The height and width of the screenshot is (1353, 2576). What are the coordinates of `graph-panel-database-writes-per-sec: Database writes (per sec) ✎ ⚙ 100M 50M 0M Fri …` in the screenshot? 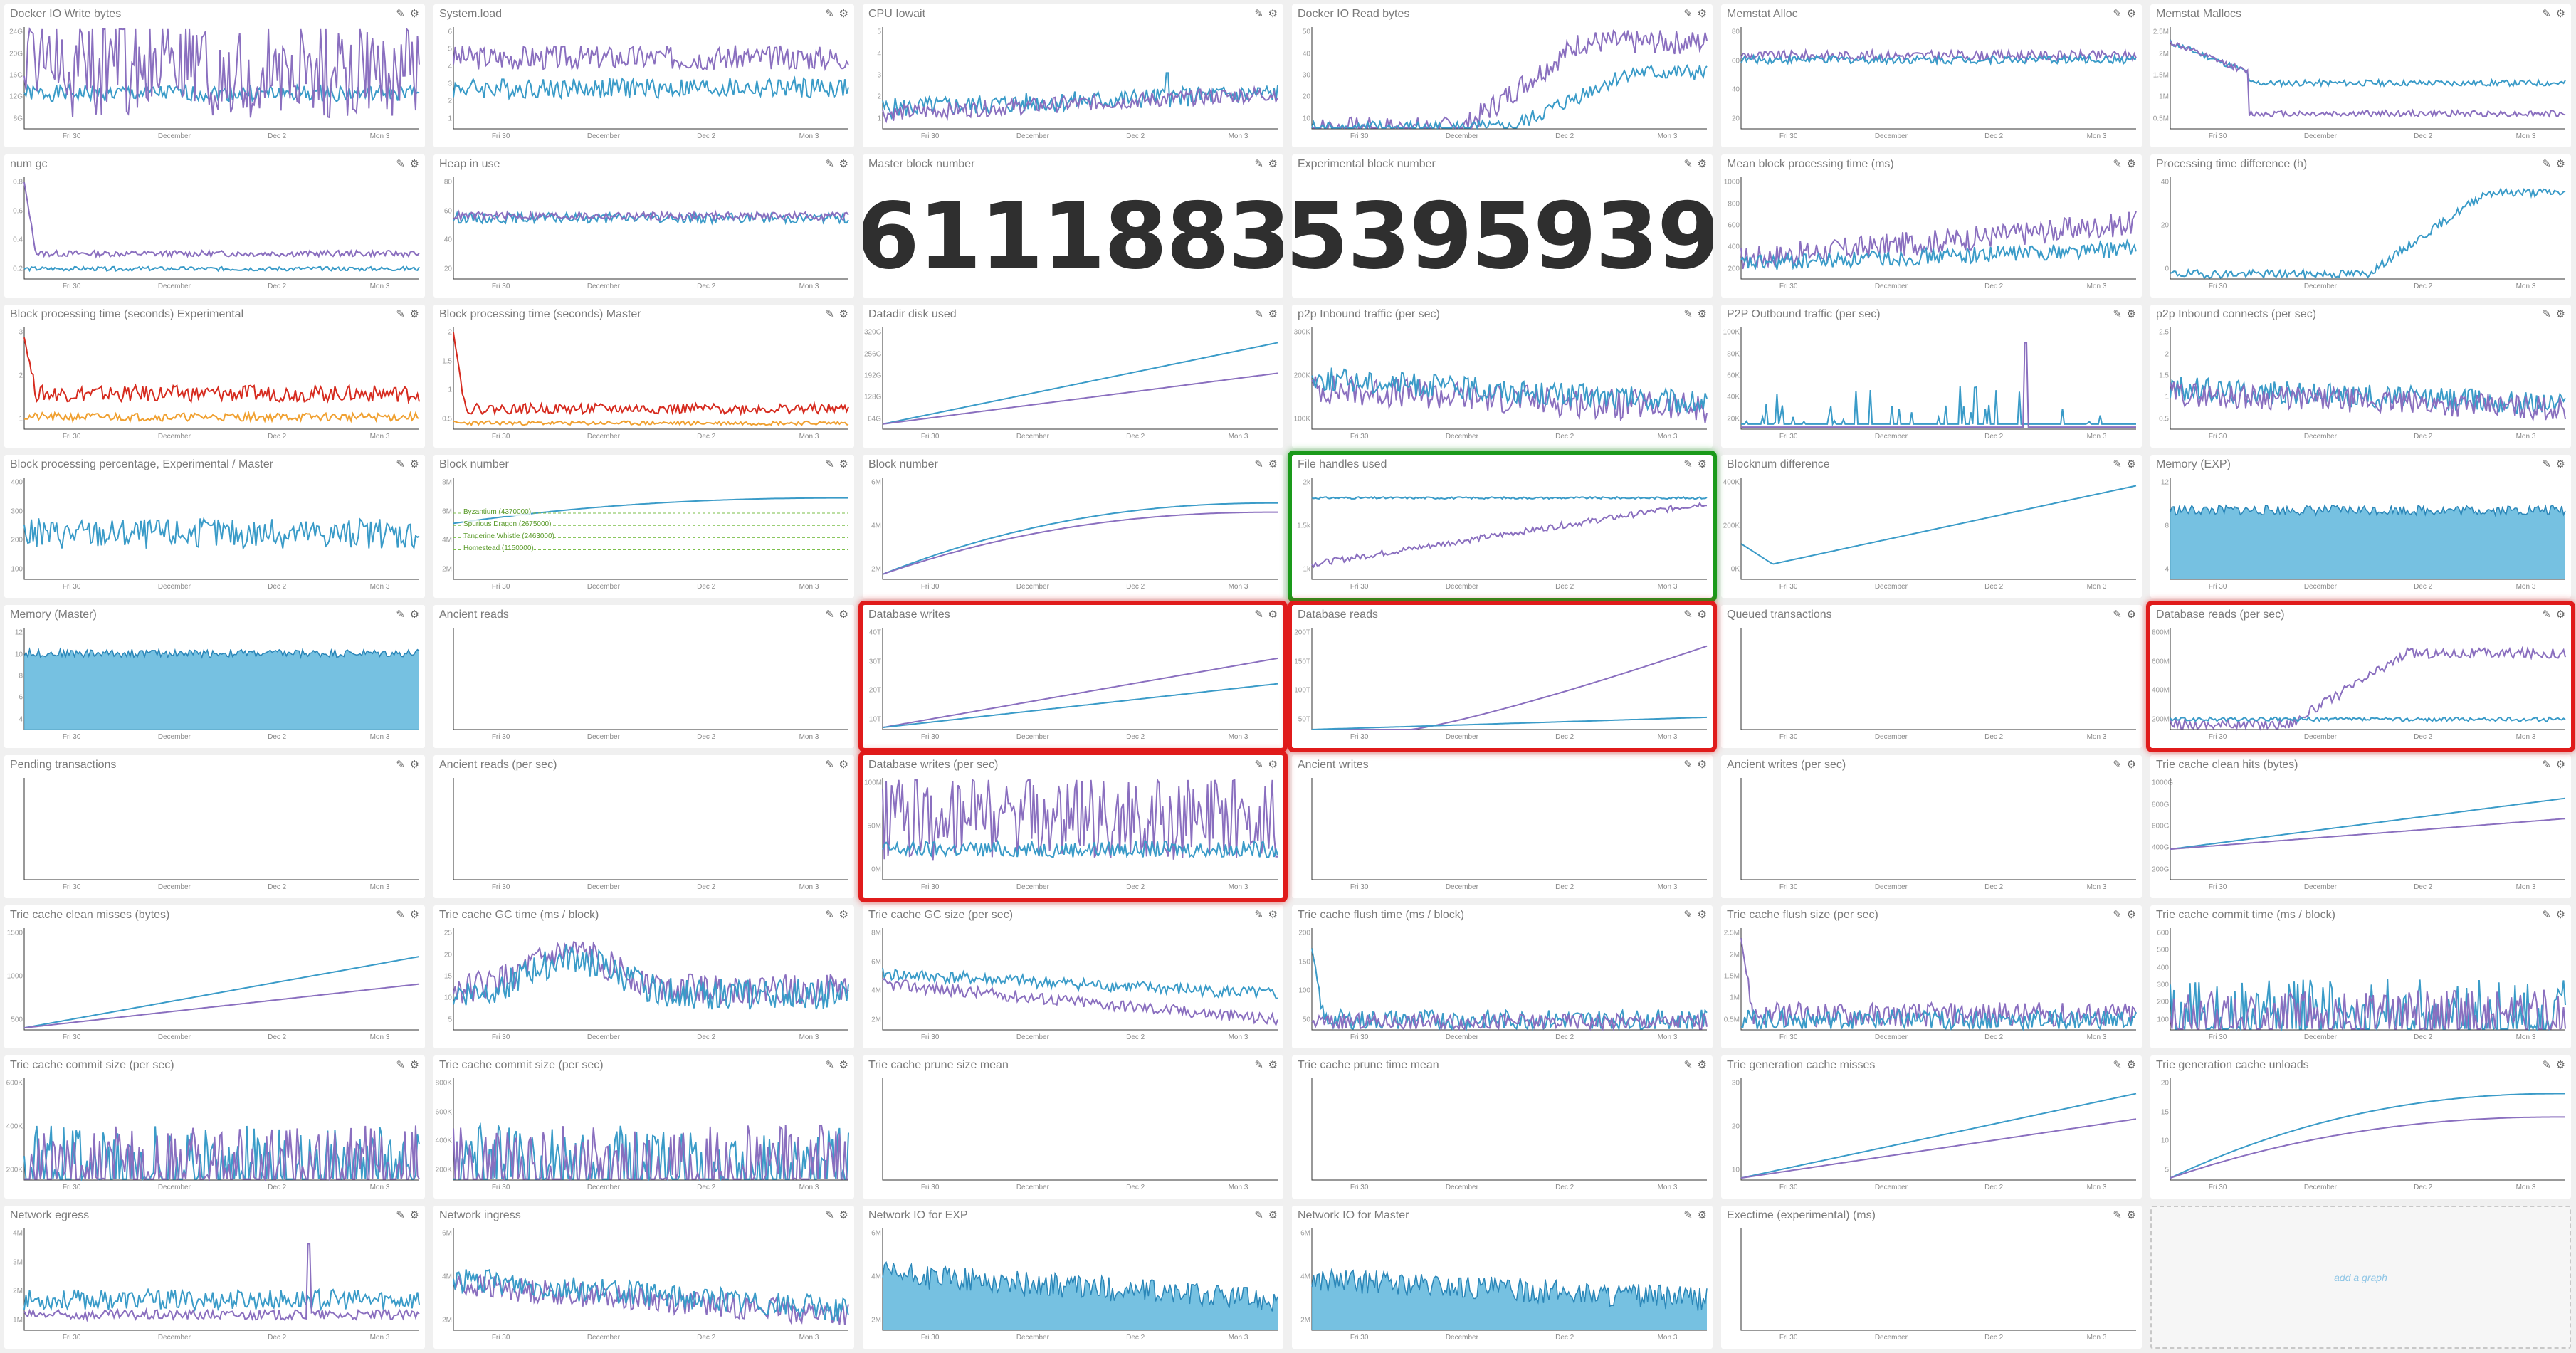 It's located at (1073, 826).